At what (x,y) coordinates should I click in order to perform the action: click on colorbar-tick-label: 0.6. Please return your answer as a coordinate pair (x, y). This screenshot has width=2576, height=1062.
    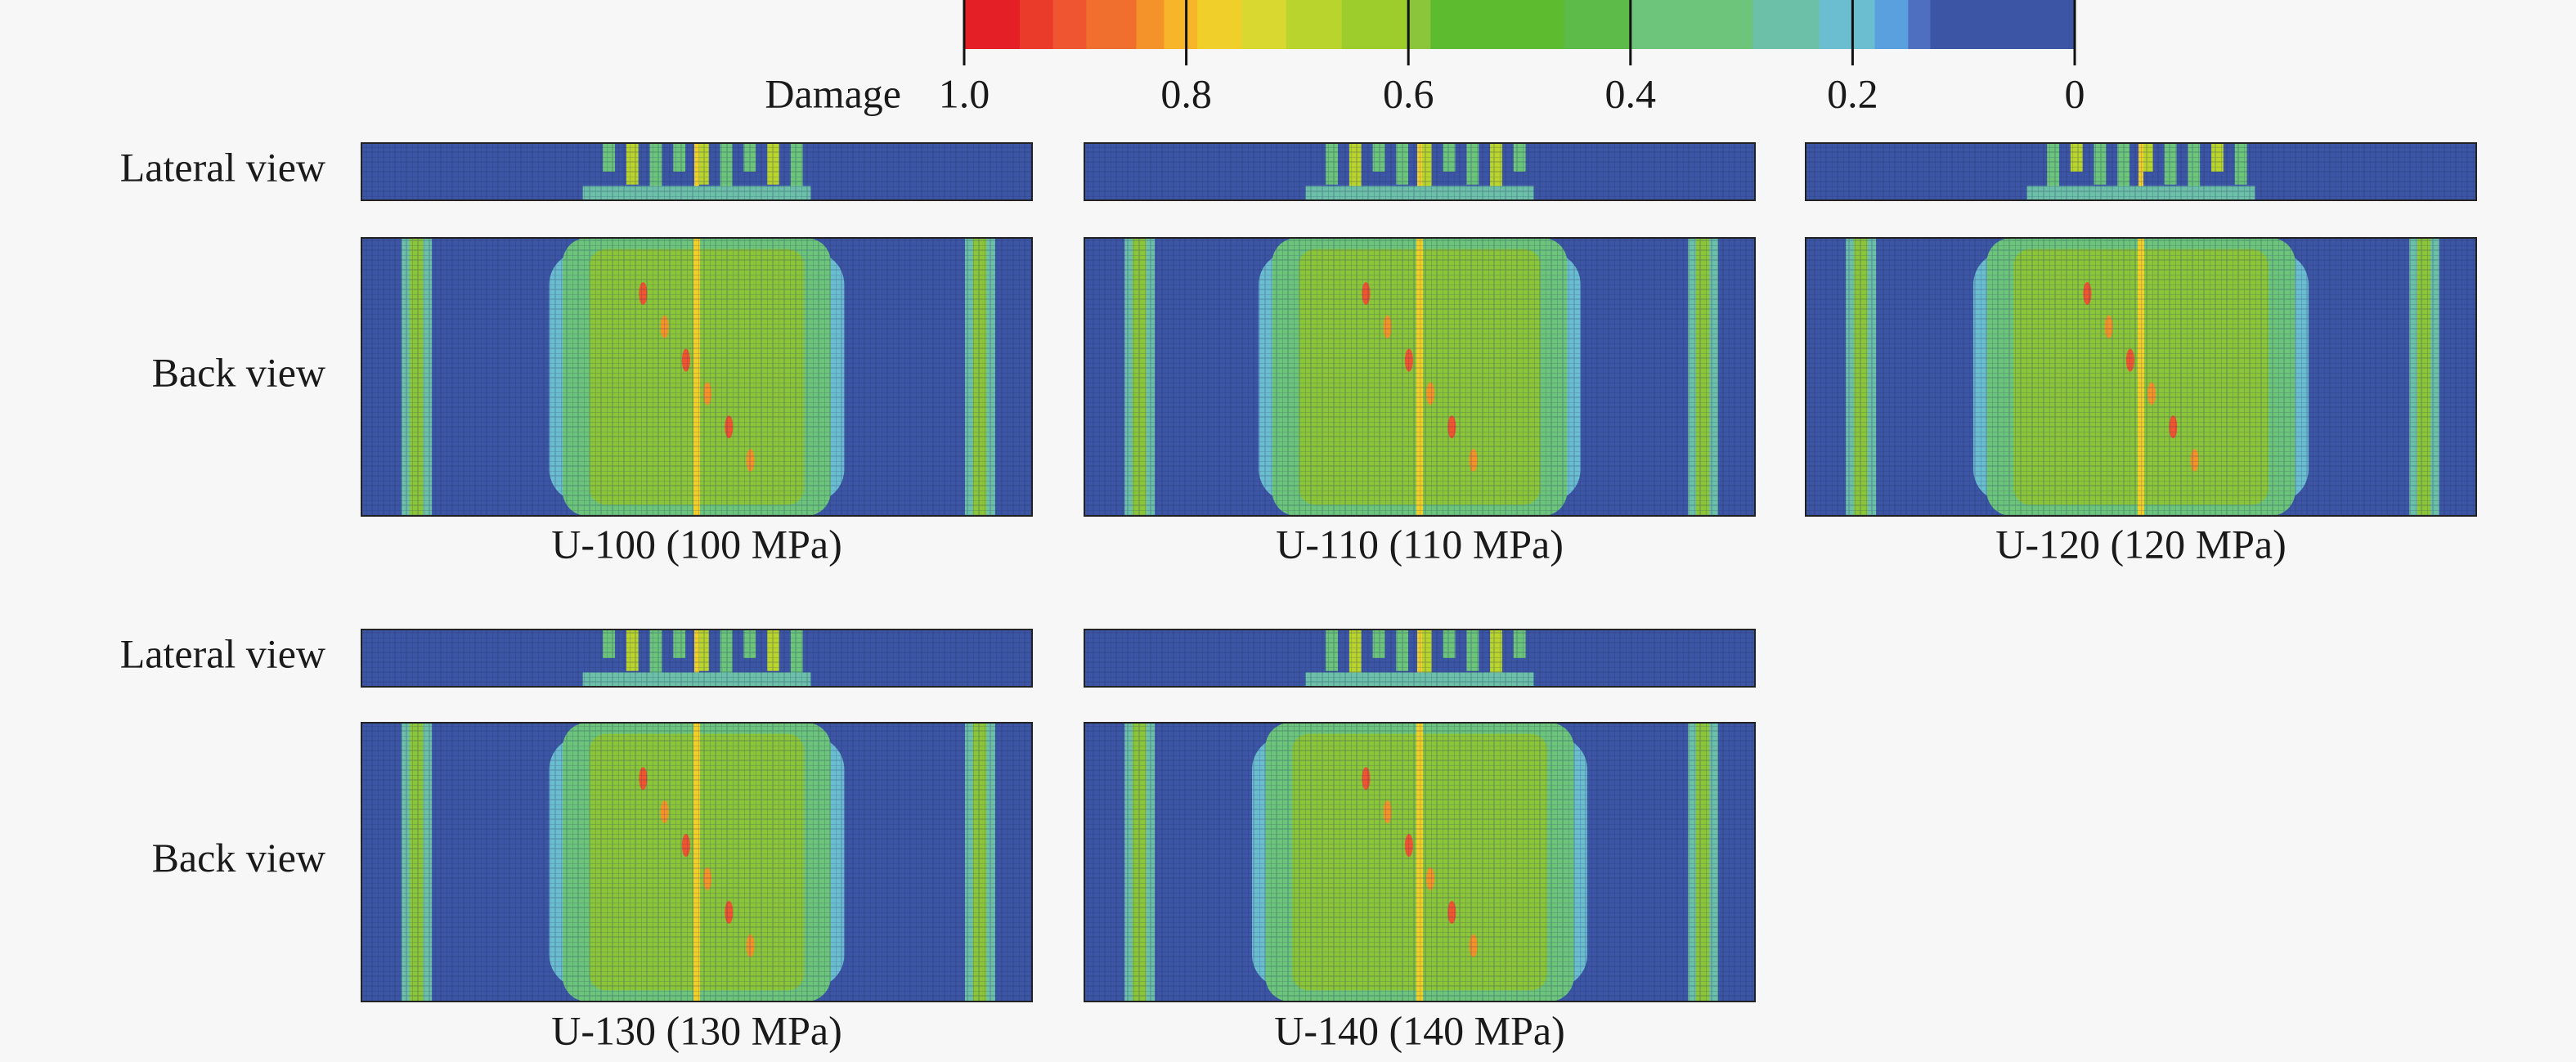
    Looking at the image, I should click on (1408, 93).